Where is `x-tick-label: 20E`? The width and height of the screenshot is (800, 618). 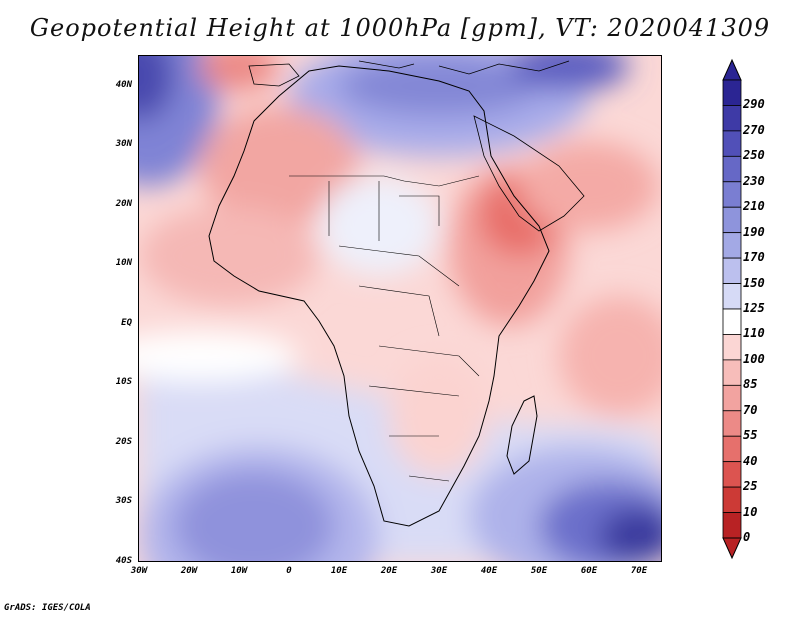 x-tick-label: 20E is located at coordinates (389, 571).